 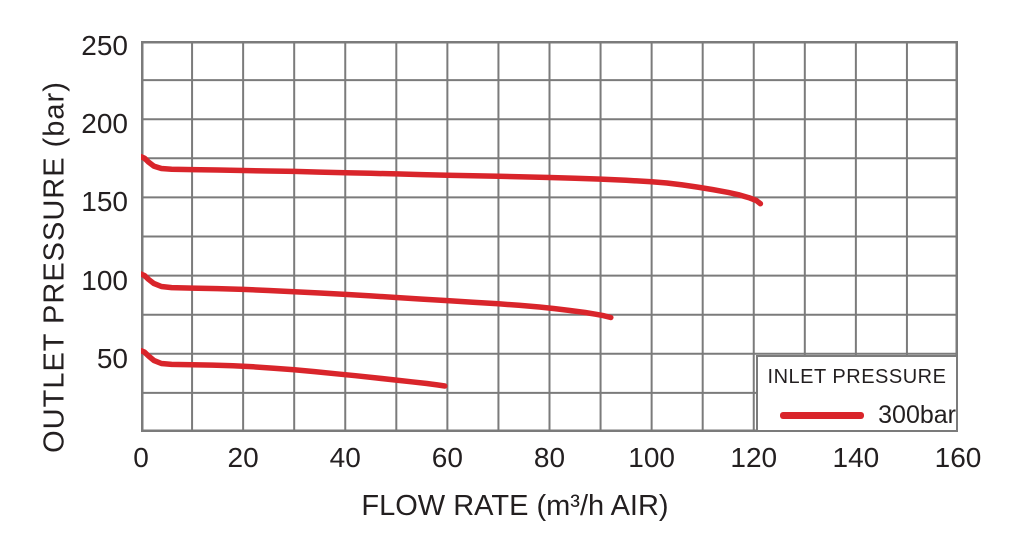 What do you see at coordinates (104, 202) in the screenshot?
I see `y-tick-label: 150` at bounding box center [104, 202].